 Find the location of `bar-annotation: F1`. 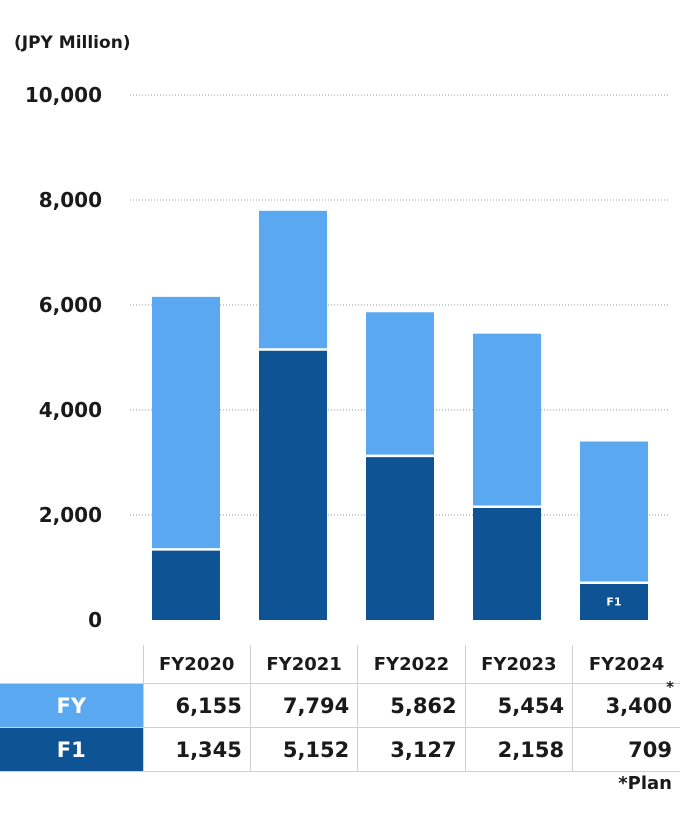

bar-annotation: F1 is located at coordinates (613, 601).